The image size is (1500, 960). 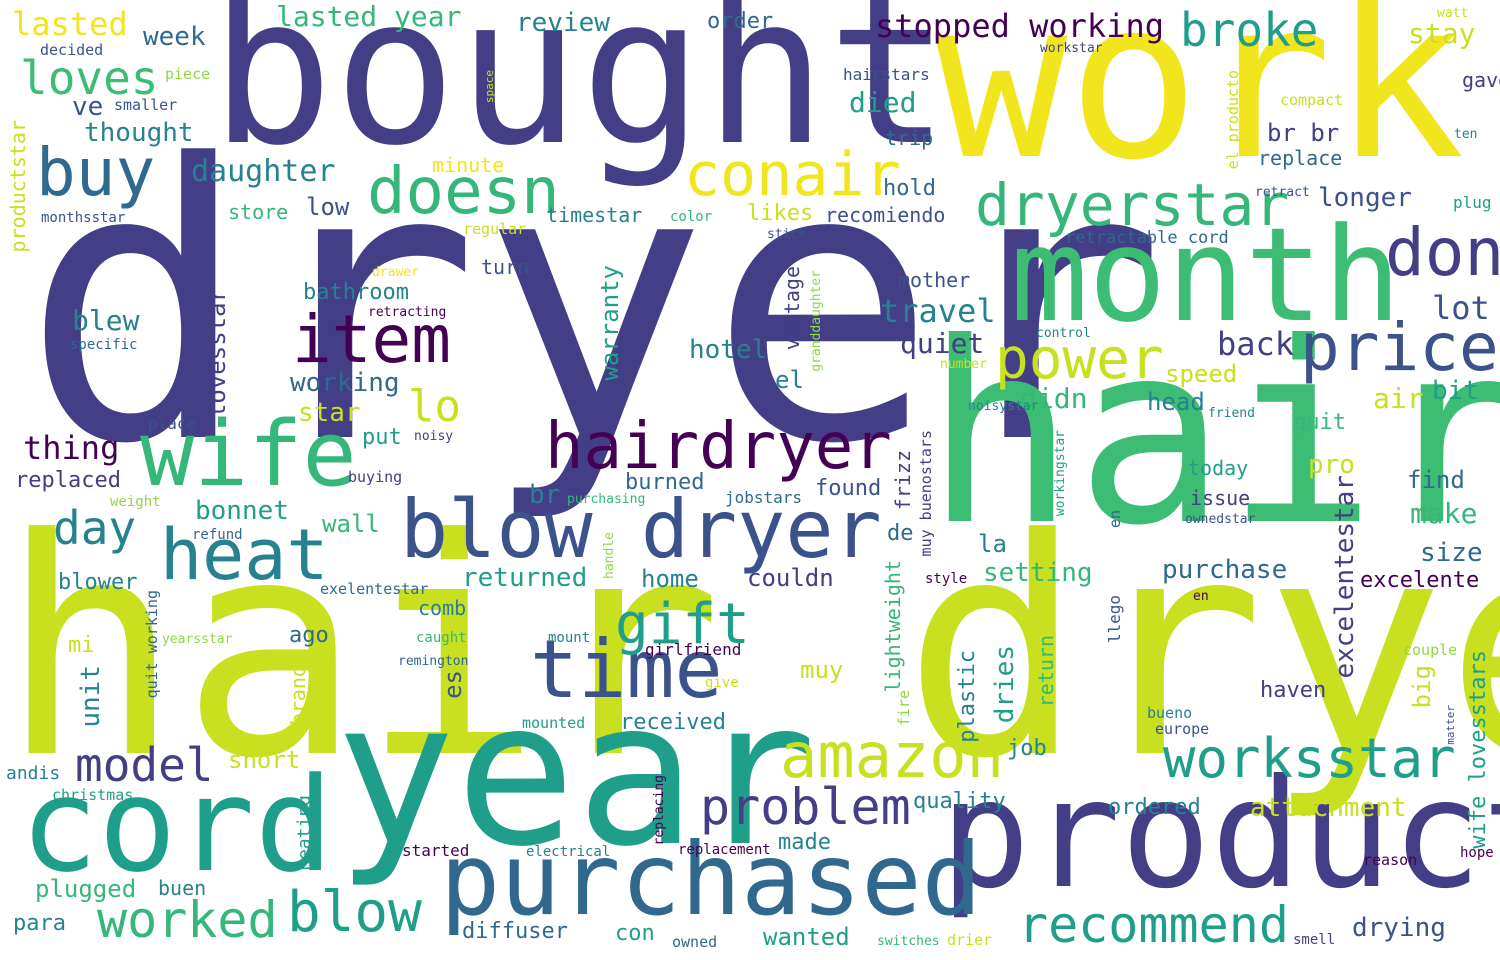 What do you see at coordinates (641, 529) in the screenshot?
I see `word: blow dryer` at bounding box center [641, 529].